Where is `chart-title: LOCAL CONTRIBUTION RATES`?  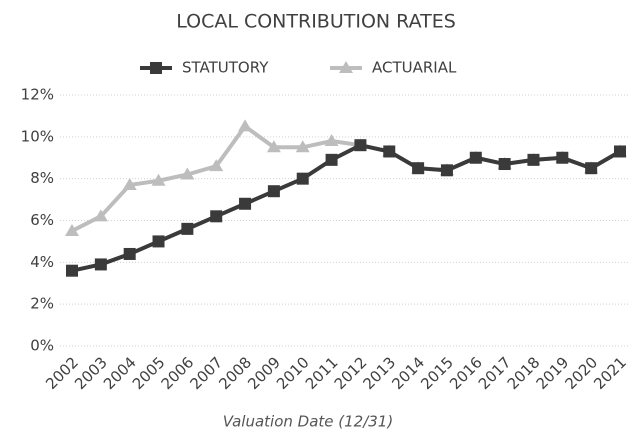 chart-title: LOCAL CONTRIBUTION RATES is located at coordinates (316, 22).